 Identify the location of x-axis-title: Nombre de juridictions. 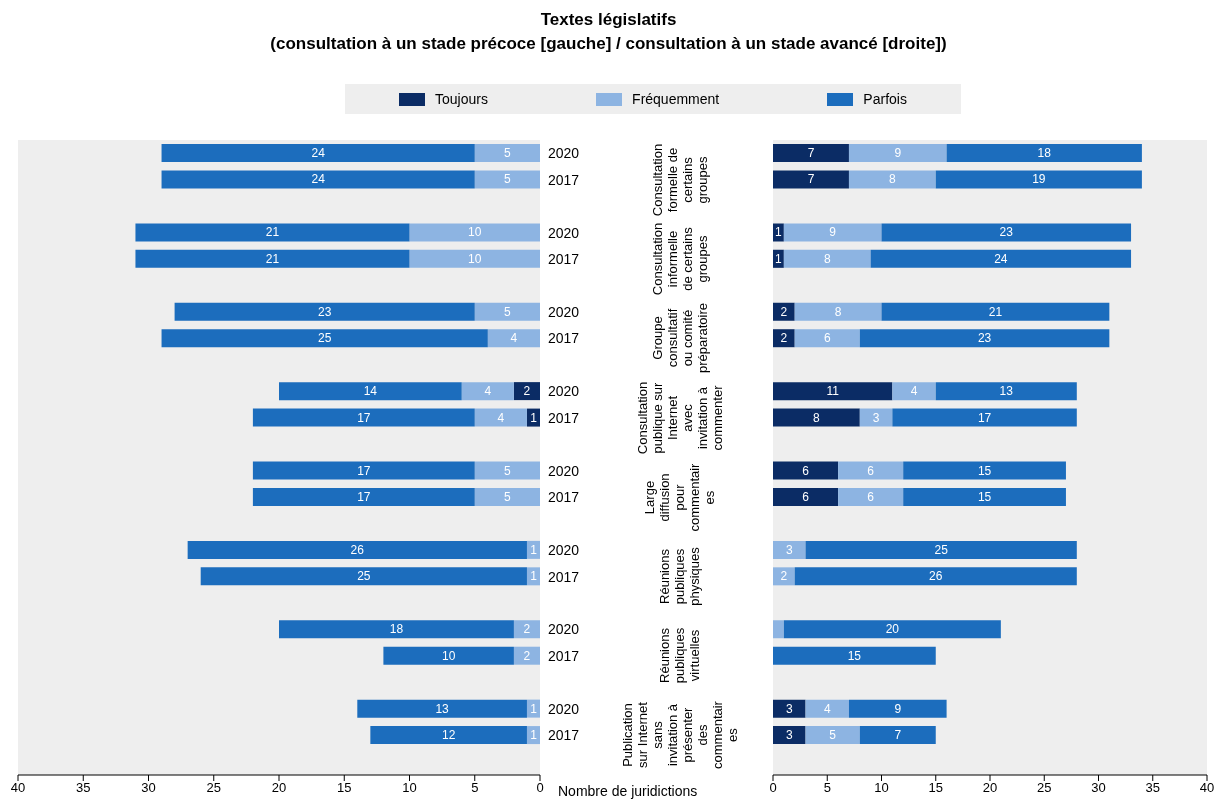
(628, 791).